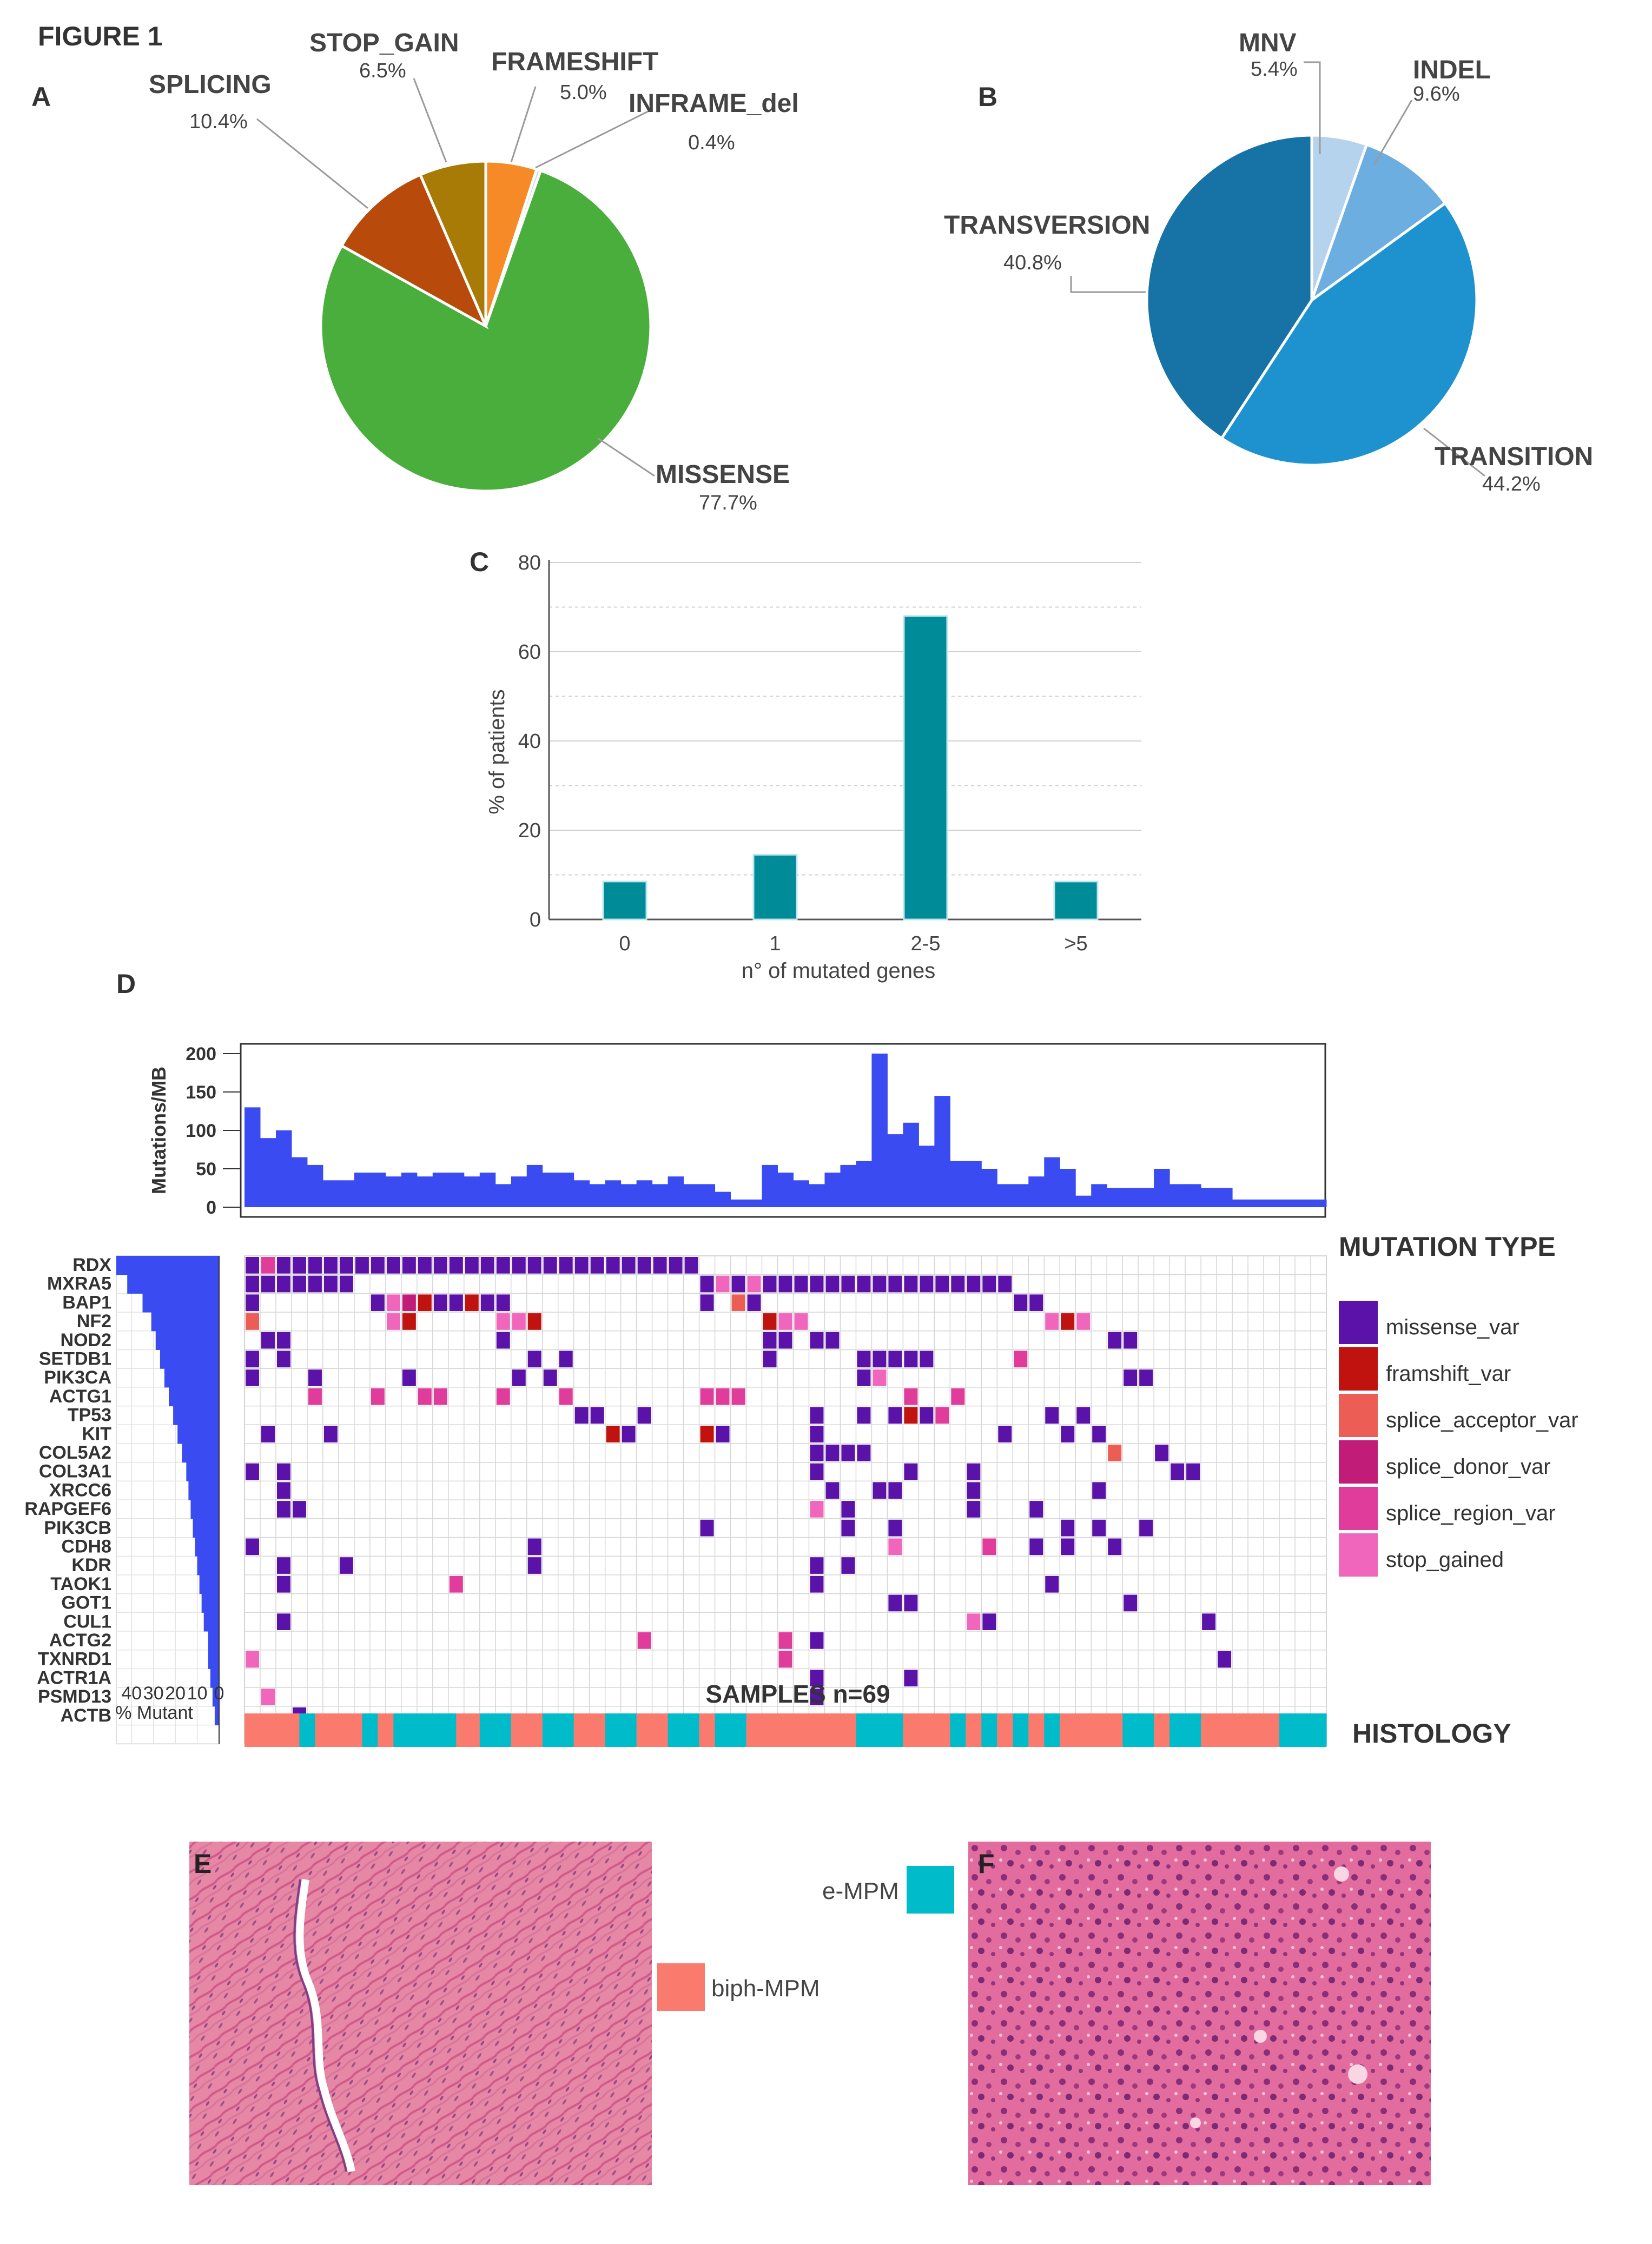  What do you see at coordinates (1469, 1467) in the screenshot?
I see `legend-label: splice_donor_var` at bounding box center [1469, 1467].